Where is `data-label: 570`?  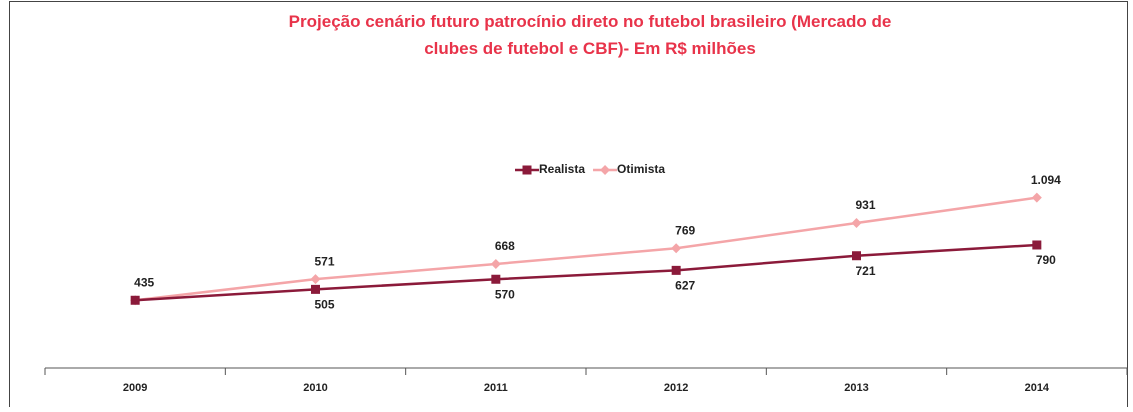
data-label: 570 is located at coordinates (505, 294).